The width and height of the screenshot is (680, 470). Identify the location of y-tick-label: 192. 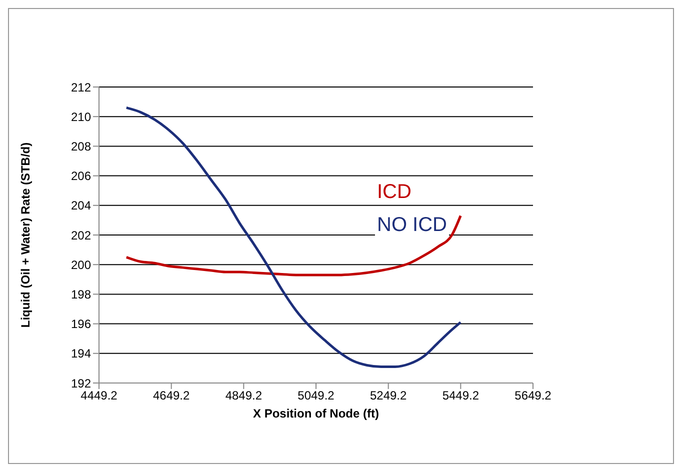
(81, 383).